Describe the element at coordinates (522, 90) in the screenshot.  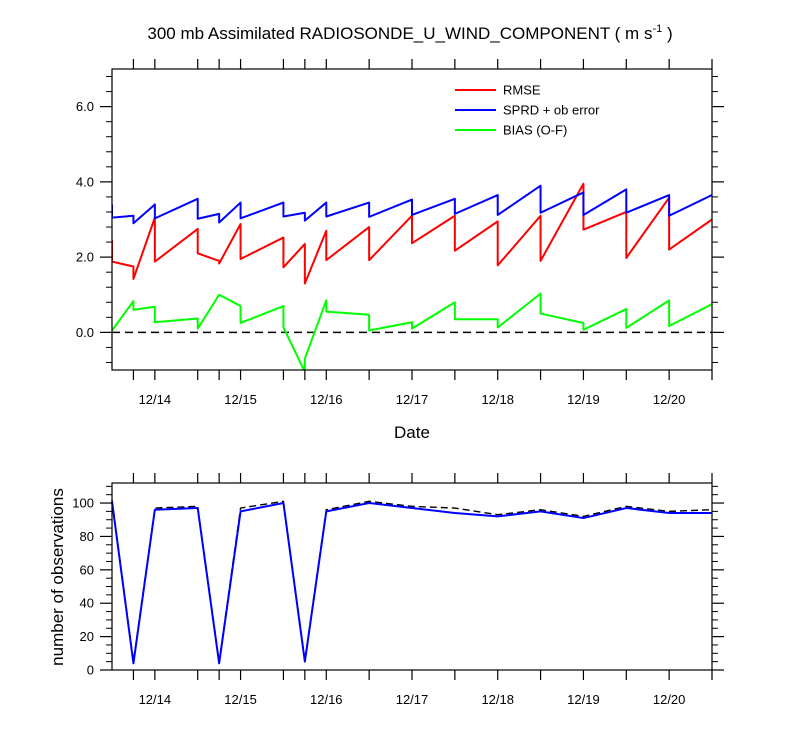
I see `legend-label: RMSE` at that location.